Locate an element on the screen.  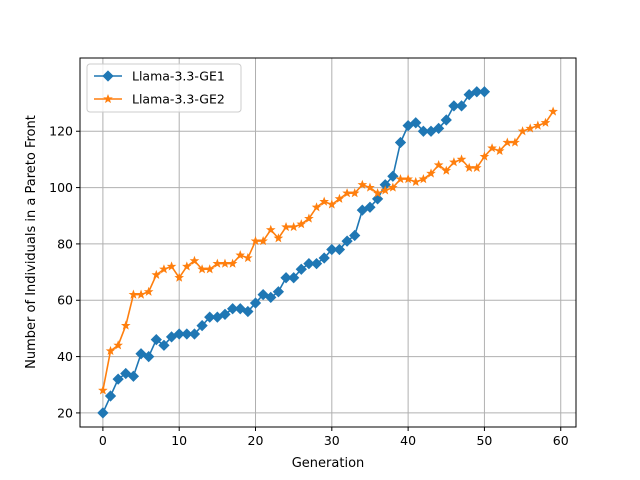
legend-label: Llama-3.3-GE1 is located at coordinates (178, 76).